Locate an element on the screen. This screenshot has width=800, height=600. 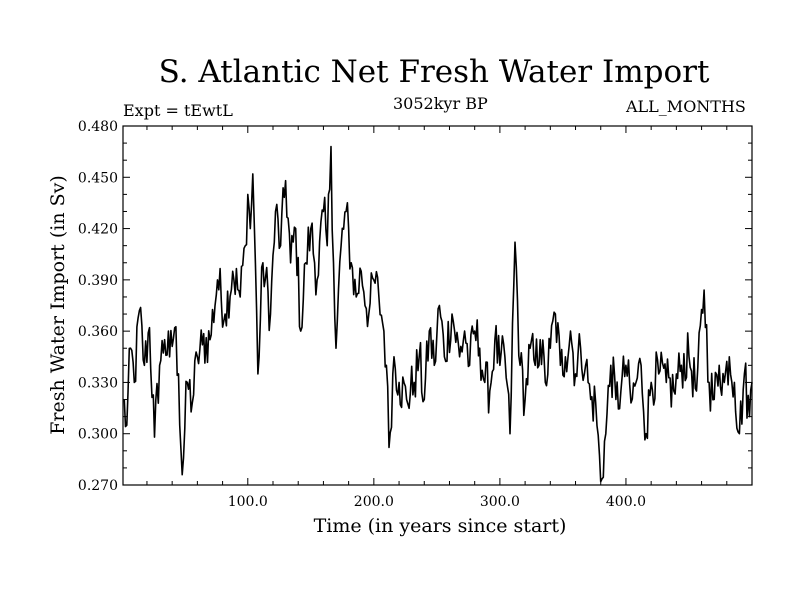
y-tick-label: 0.450 is located at coordinates (98, 178).